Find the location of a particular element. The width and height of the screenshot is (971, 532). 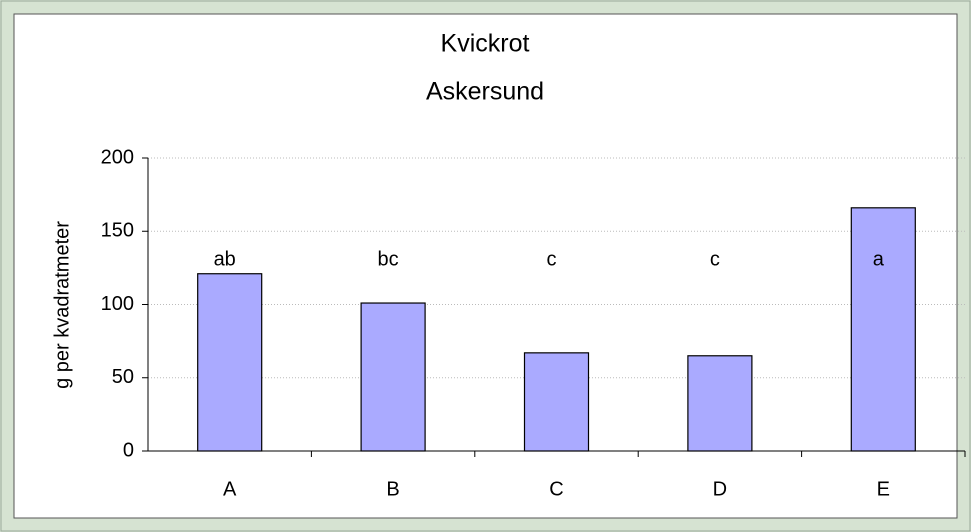

x-tick-label: A is located at coordinates (230, 489).